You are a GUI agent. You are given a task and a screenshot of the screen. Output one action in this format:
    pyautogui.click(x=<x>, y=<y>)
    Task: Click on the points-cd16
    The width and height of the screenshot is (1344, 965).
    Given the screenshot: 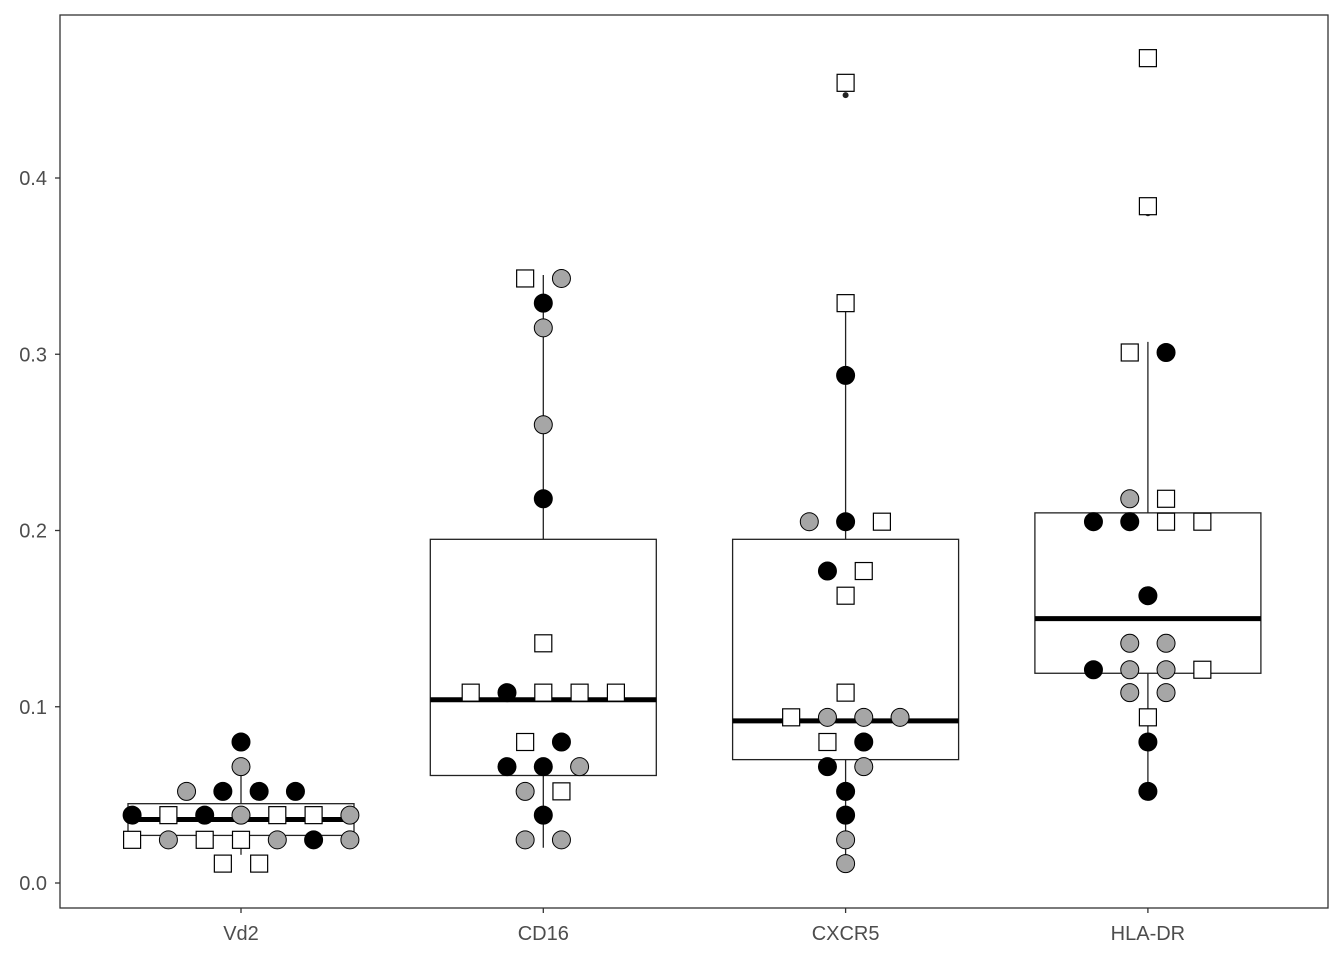 What is the action you would take?
    pyautogui.click(x=543, y=559)
    